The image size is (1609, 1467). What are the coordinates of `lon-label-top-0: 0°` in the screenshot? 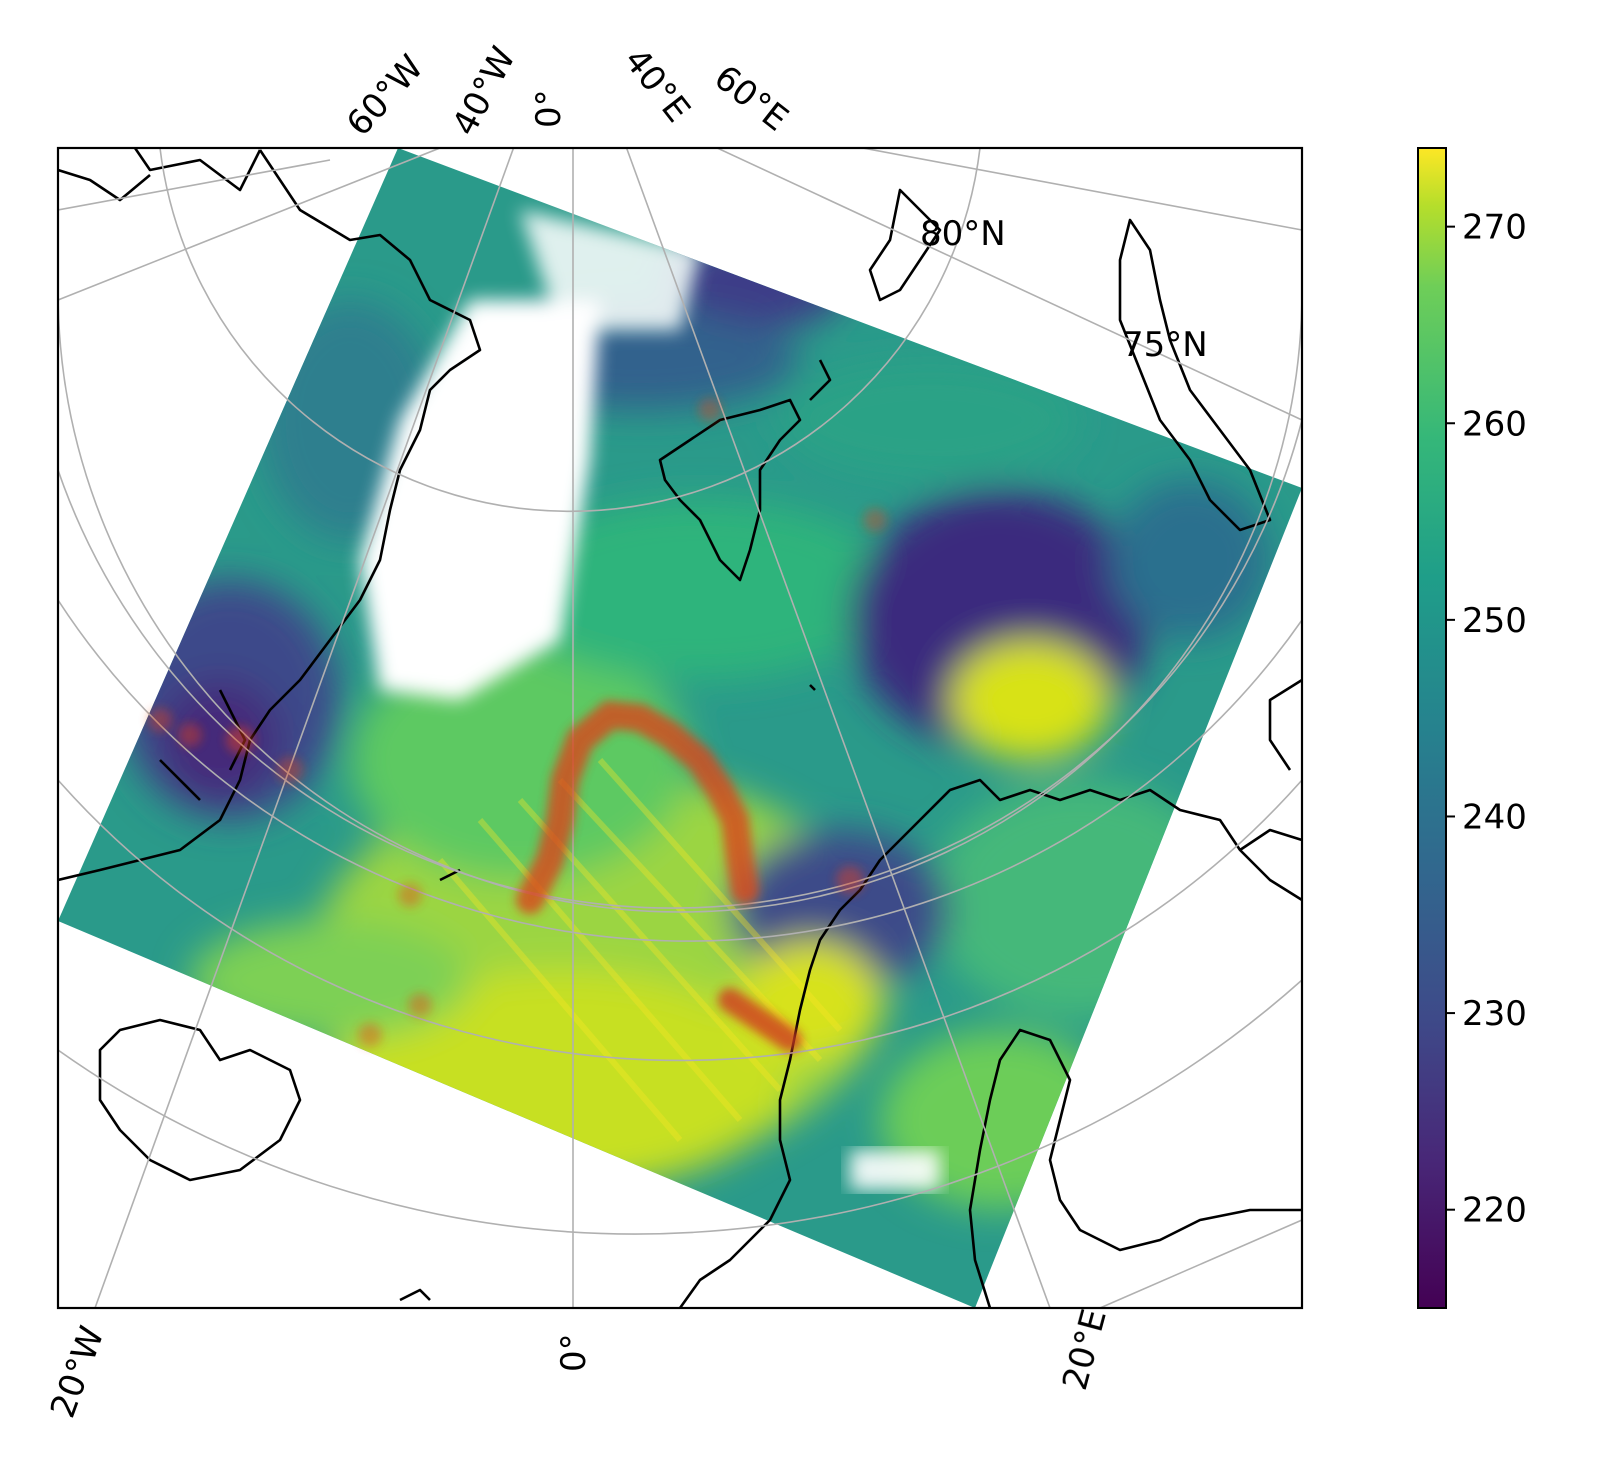 It's located at (549, 108).